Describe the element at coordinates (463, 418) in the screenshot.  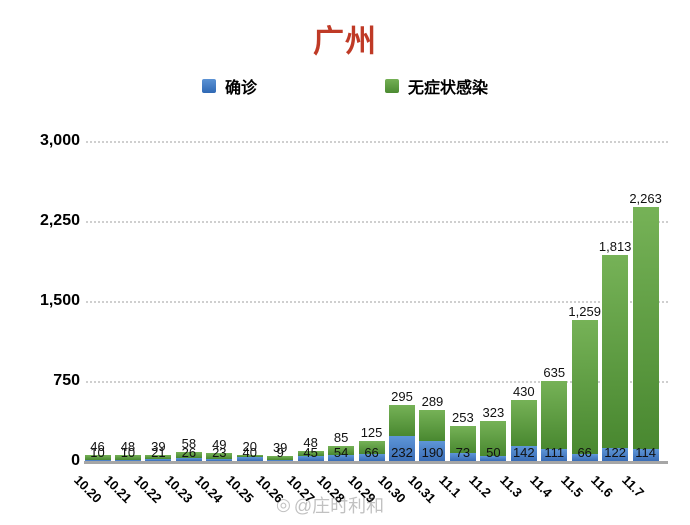
I see `asymptomatic-value-label: 253` at that location.